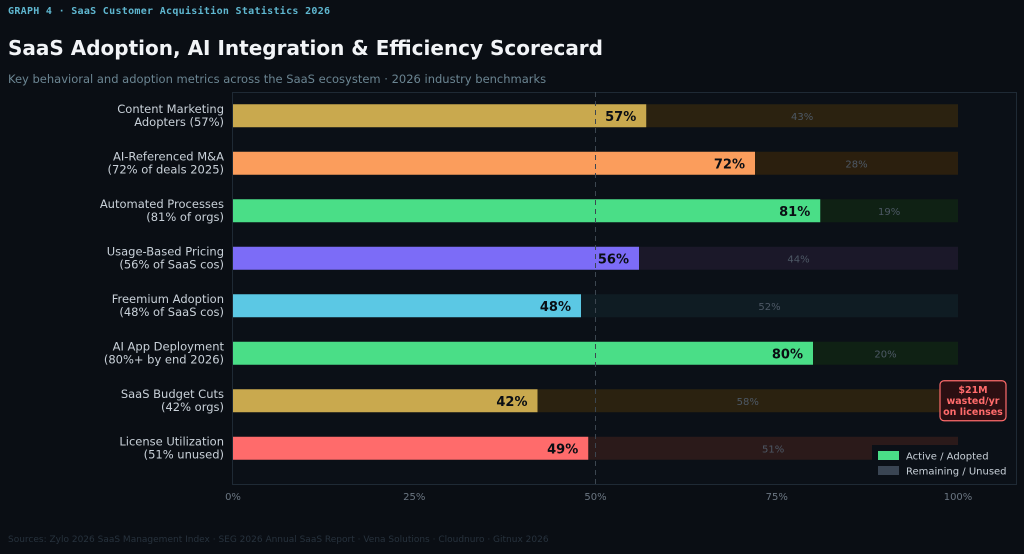  What do you see at coordinates (164, 359) in the screenshot?
I see `category-sublabel: (80%+ by end 2026)` at bounding box center [164, 359].